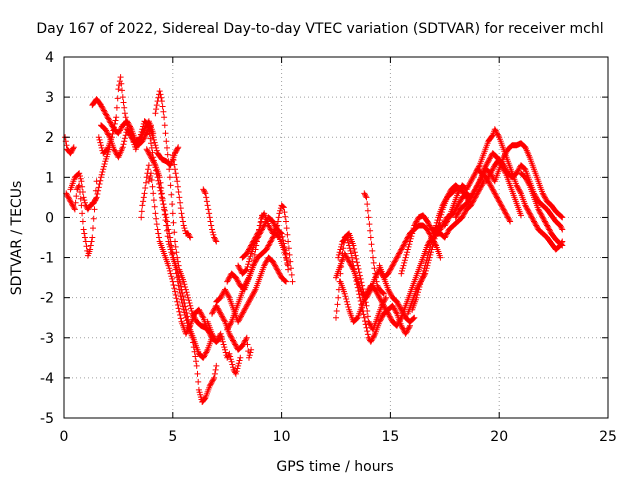 The image size is (640, 480). What do you see at coordinates (49, 218) in the screenshot?
I see `y-tick-label: 0` at bounding box center [49, 218].